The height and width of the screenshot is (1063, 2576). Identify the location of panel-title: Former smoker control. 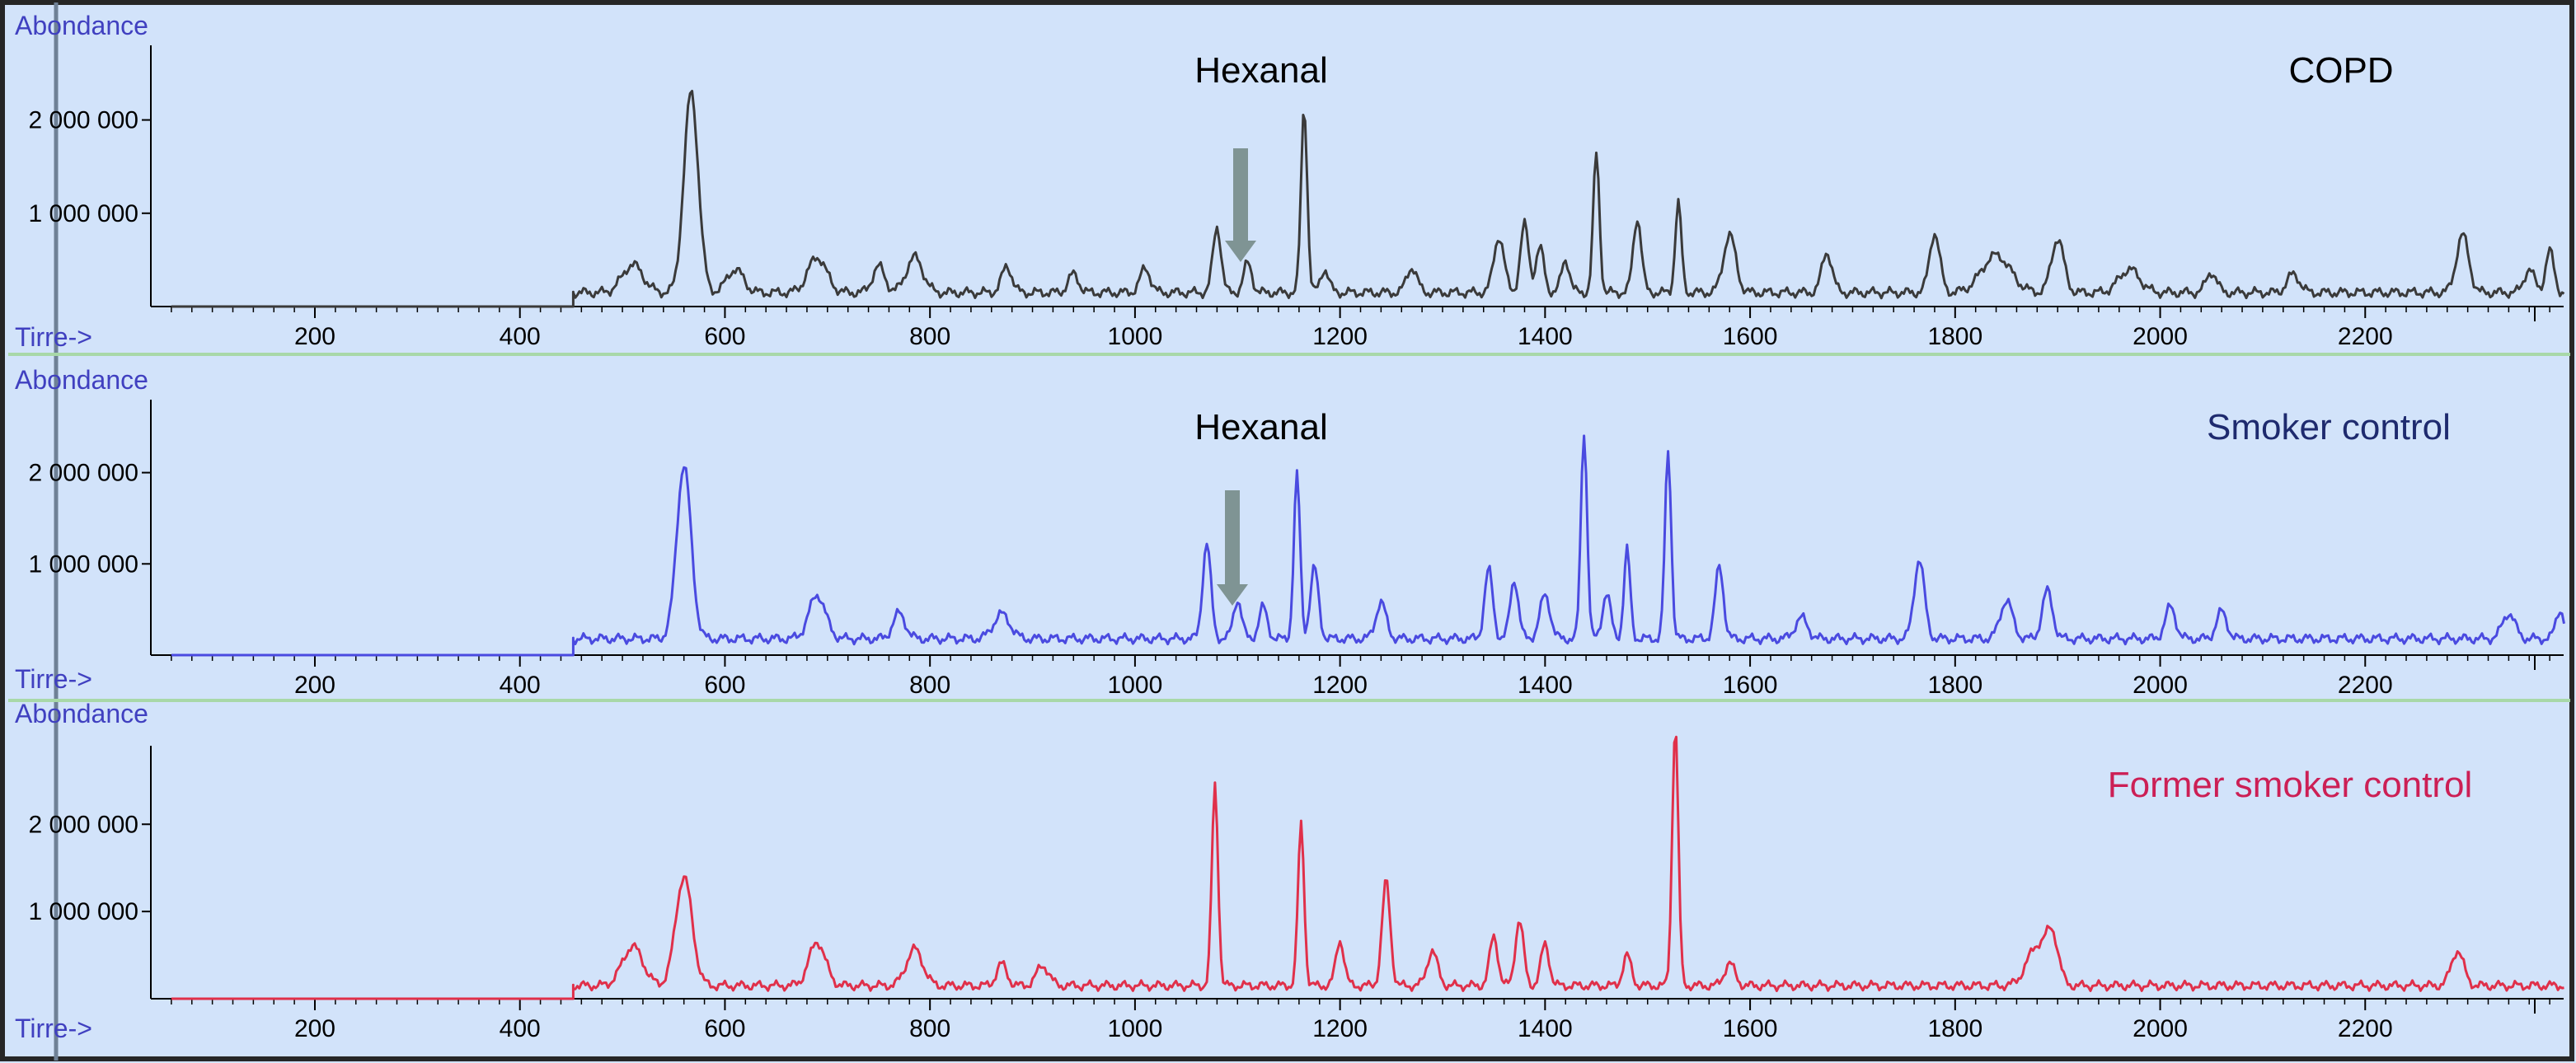
(2291, 785).